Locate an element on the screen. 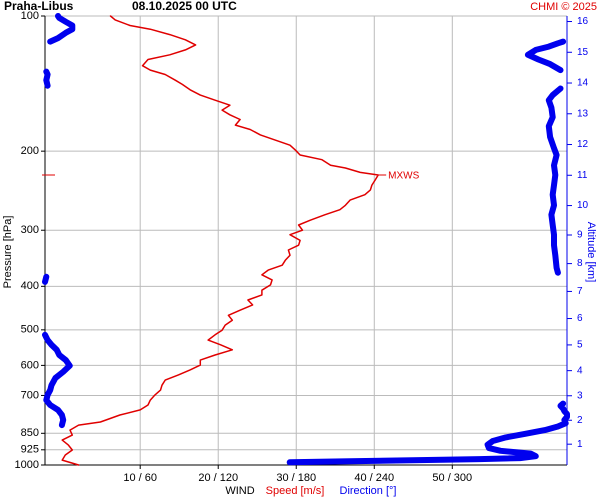  y-tick-label: 200 is located at coordinates (30, 151).